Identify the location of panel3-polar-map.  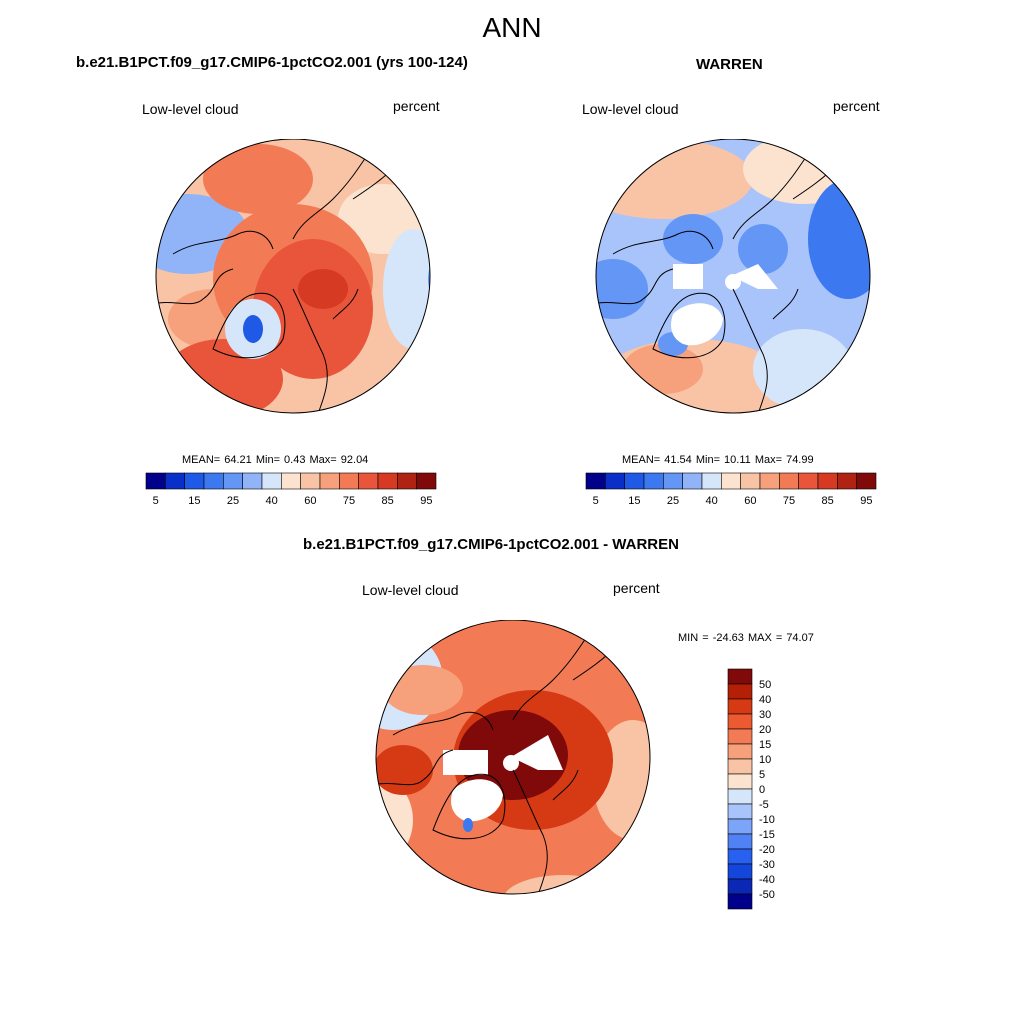
(513, 757).